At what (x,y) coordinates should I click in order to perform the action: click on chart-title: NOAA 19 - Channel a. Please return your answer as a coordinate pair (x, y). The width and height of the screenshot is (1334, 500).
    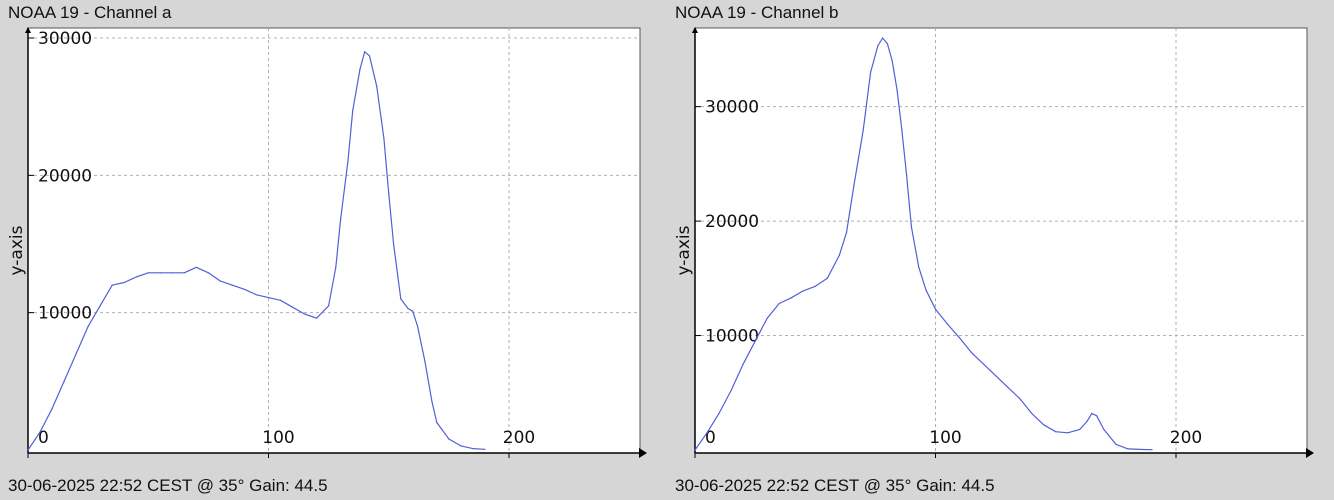
    Looking at the image, I should click on (90, 12).